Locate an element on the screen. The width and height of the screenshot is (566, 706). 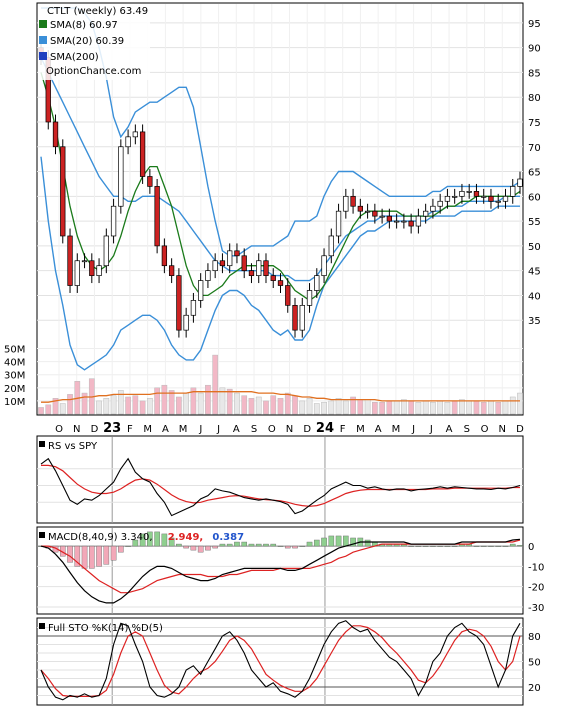
macd-y-tick-label: -10 is located at coordinates (536, 567).